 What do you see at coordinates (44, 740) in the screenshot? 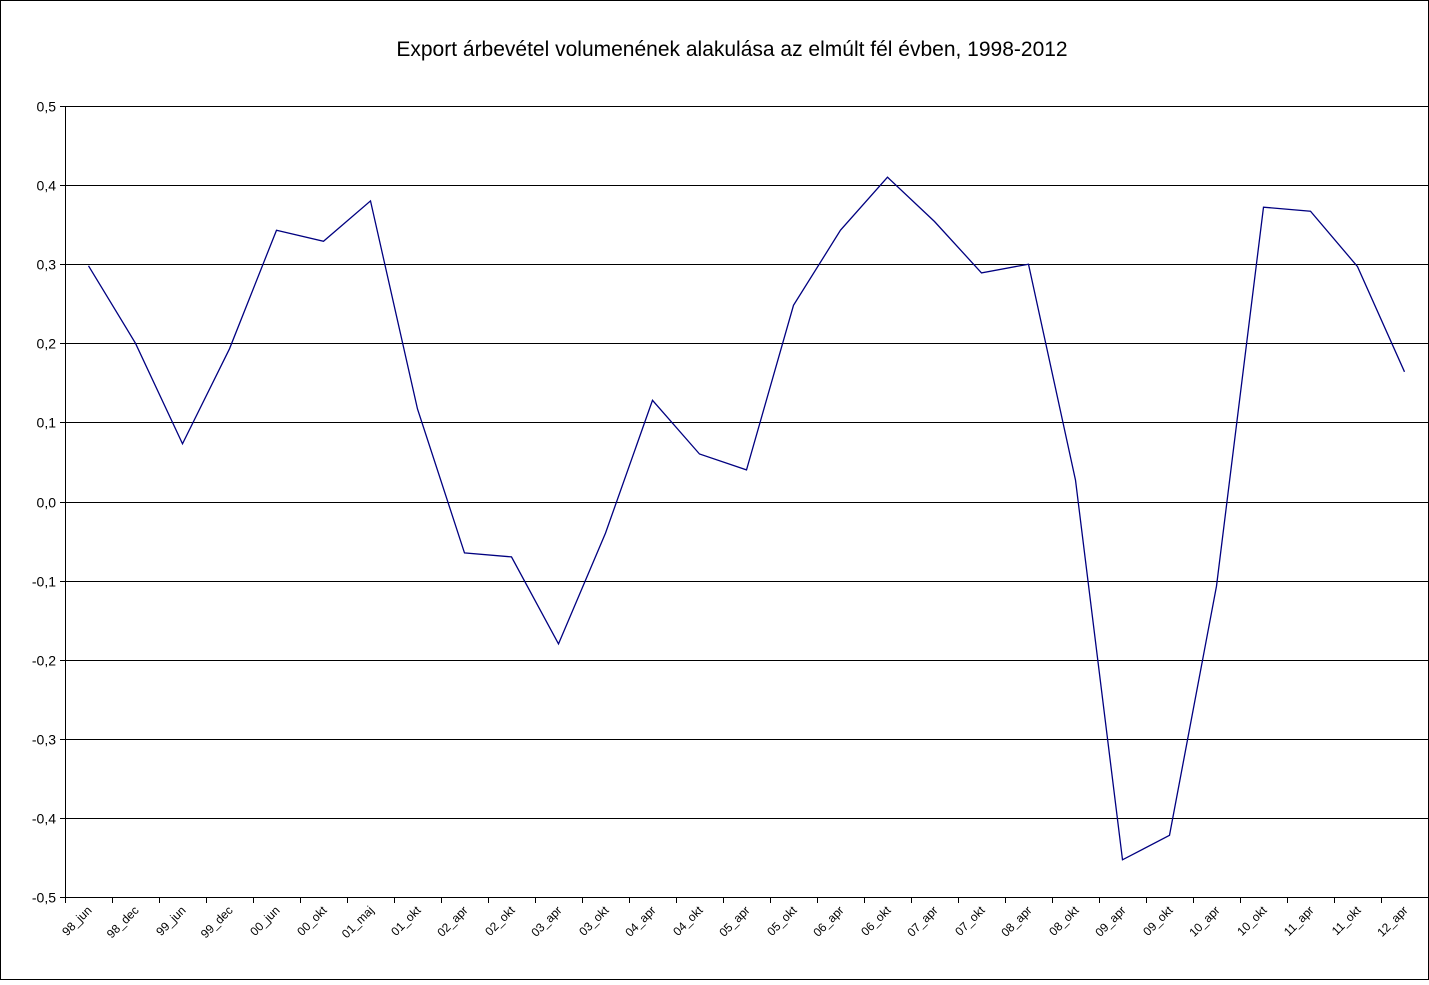
I see `y-tick-label: -0,3` at bounding box center [44, 740].